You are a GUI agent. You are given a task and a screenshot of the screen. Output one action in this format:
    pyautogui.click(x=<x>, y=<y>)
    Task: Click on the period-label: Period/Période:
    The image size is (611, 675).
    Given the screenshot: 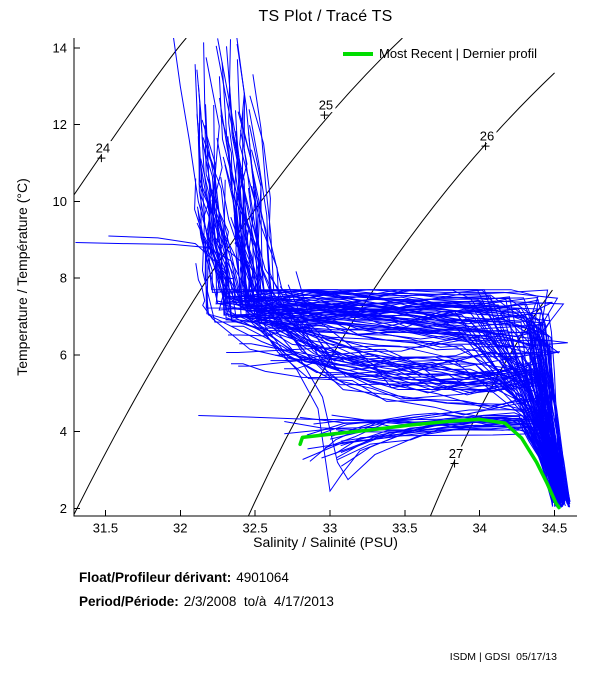 What is the action you would take?
    pyautogui.click(x=129, y=601)
    